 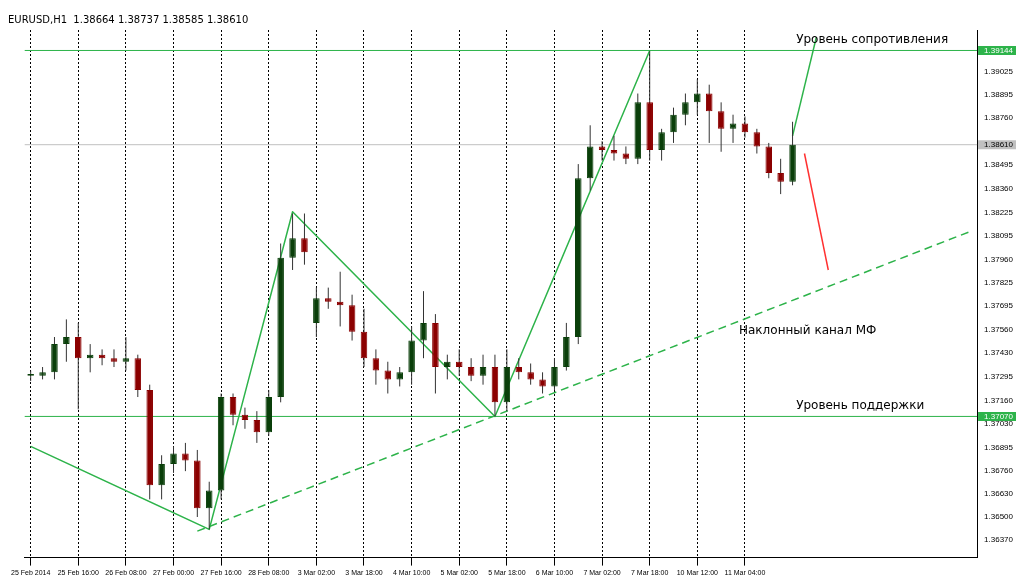 What do you see at coordinates (999, 471) in the screenshot?
I see `y-tick-label: 1.36760` at bounding box center [999, 471].